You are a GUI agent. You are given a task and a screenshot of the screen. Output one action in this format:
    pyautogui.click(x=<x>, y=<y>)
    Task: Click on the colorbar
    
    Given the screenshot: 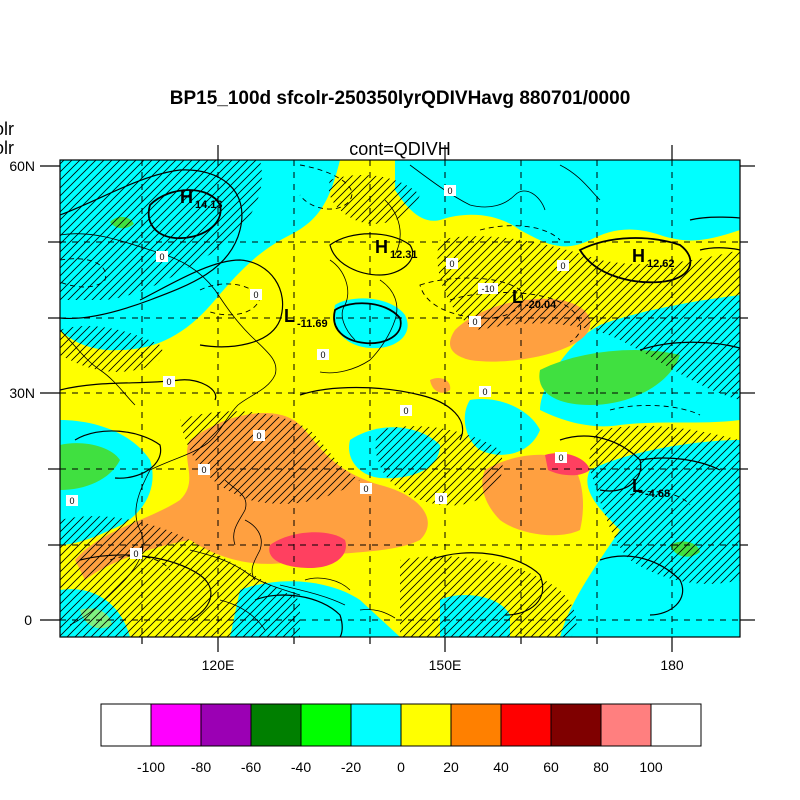 What is the action you would take?
    pyautogui.click(x=401, y=725)
    